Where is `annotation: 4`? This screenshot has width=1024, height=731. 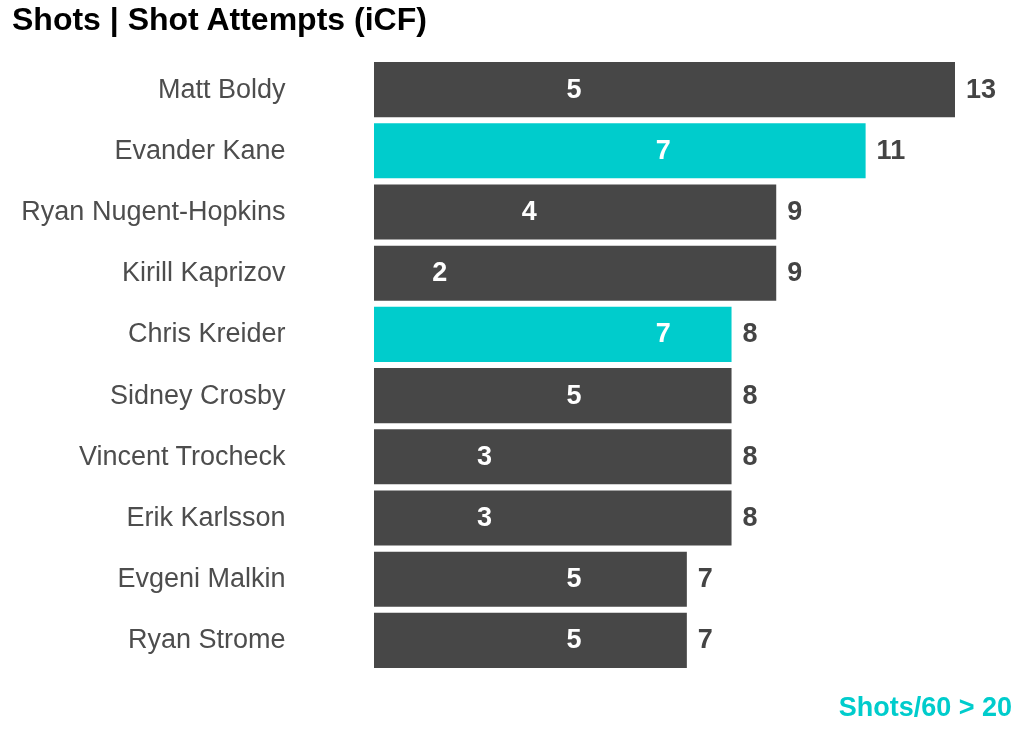
annotation: 4 is located at coordinates (529, 211).